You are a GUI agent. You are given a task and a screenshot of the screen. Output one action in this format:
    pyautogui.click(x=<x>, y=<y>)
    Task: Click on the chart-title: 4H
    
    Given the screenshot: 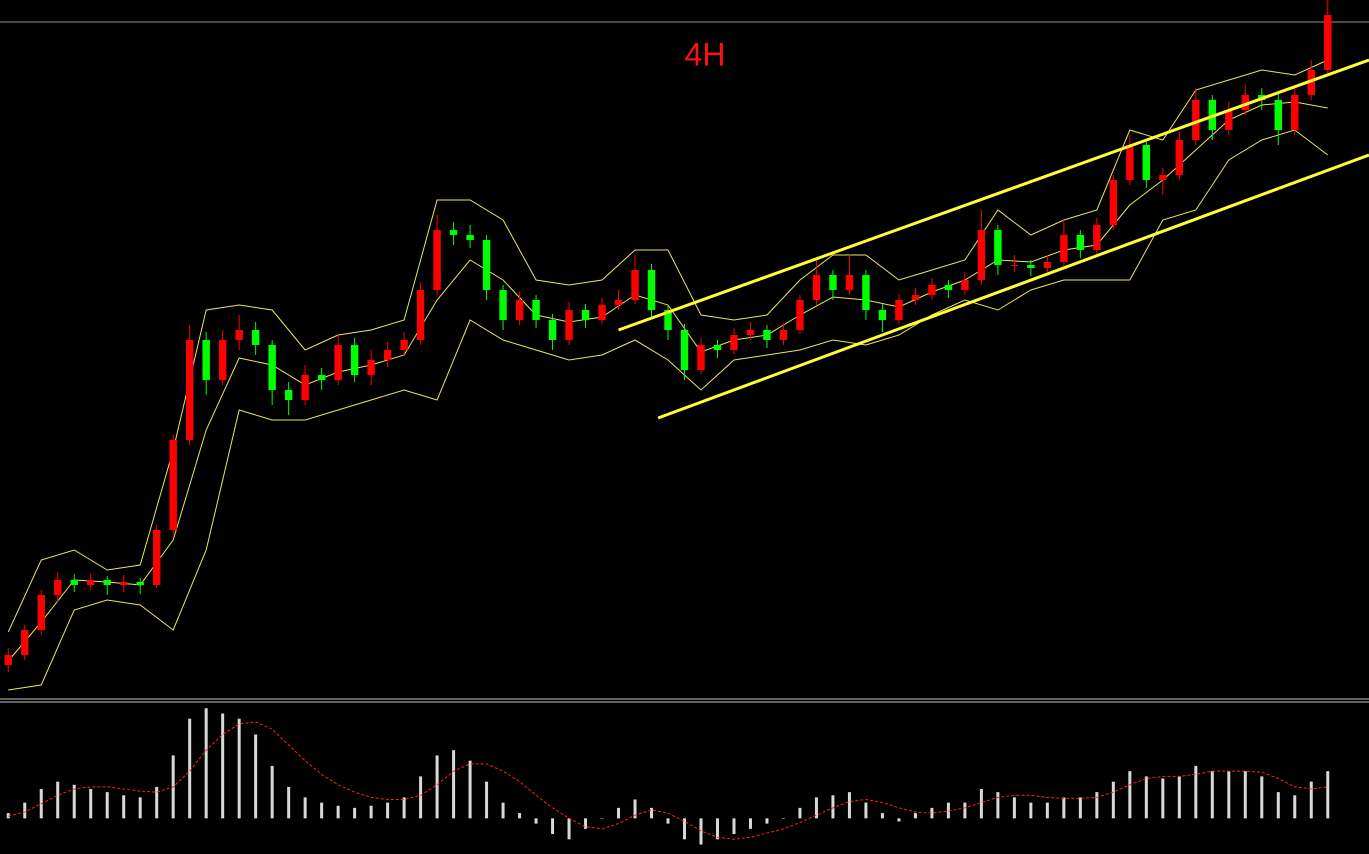 What is the action you would take?
    pyautogui.click(x=705, y=54)
    